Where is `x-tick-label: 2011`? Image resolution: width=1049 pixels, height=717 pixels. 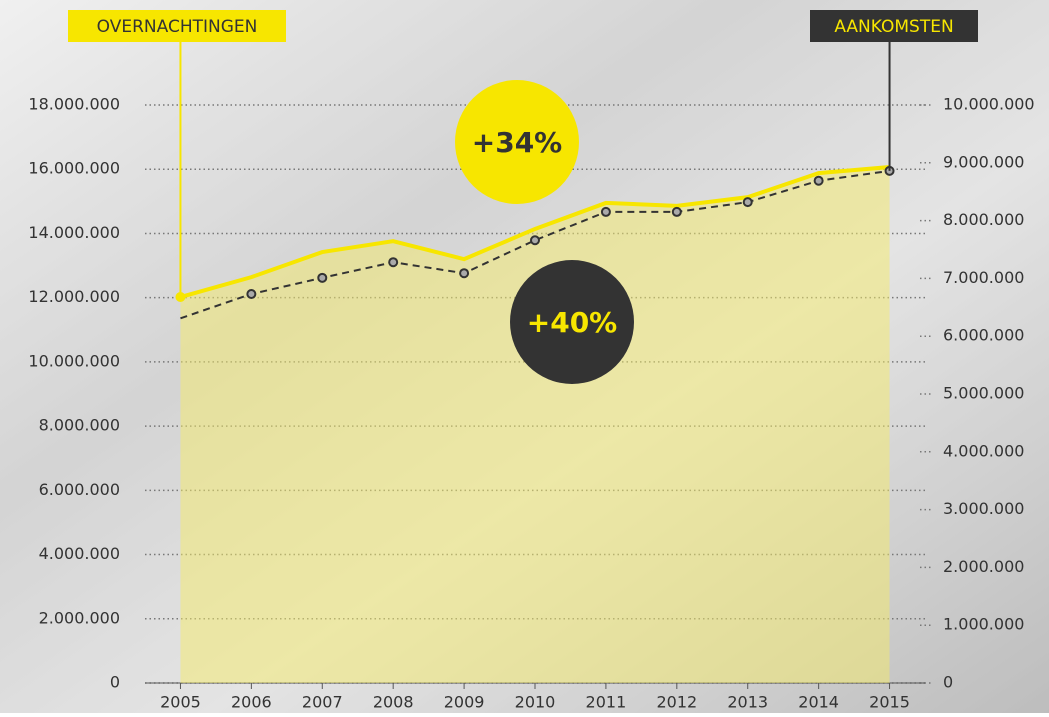
x-tick-label: 2011 is located at coordinates (606, 702).